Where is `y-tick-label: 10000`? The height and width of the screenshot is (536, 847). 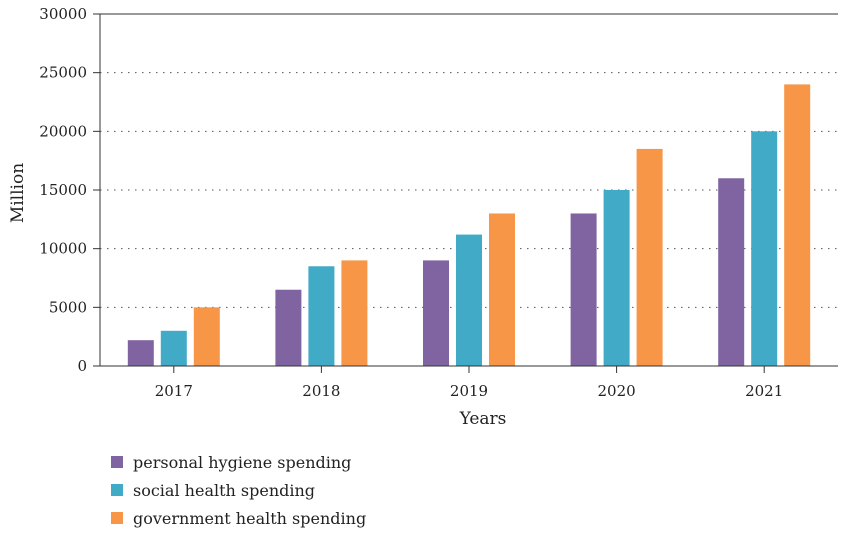 y-tick-label: 10000 is located at coordinates (63, 249).